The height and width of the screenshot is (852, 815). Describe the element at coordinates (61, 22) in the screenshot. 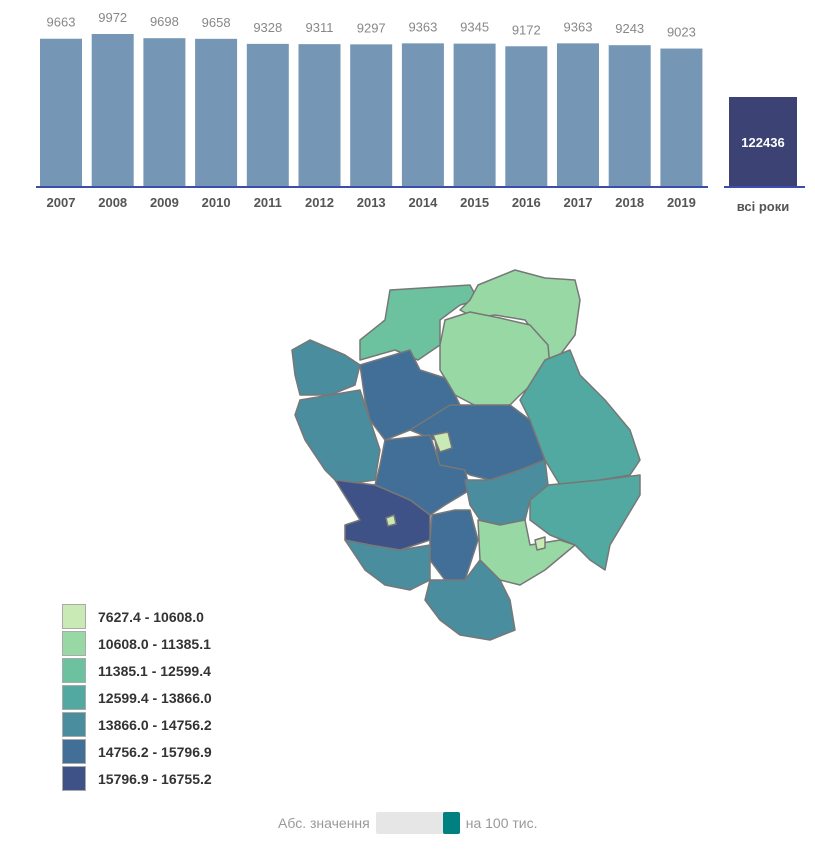

I see `bar-value-label: 9663` at that location.